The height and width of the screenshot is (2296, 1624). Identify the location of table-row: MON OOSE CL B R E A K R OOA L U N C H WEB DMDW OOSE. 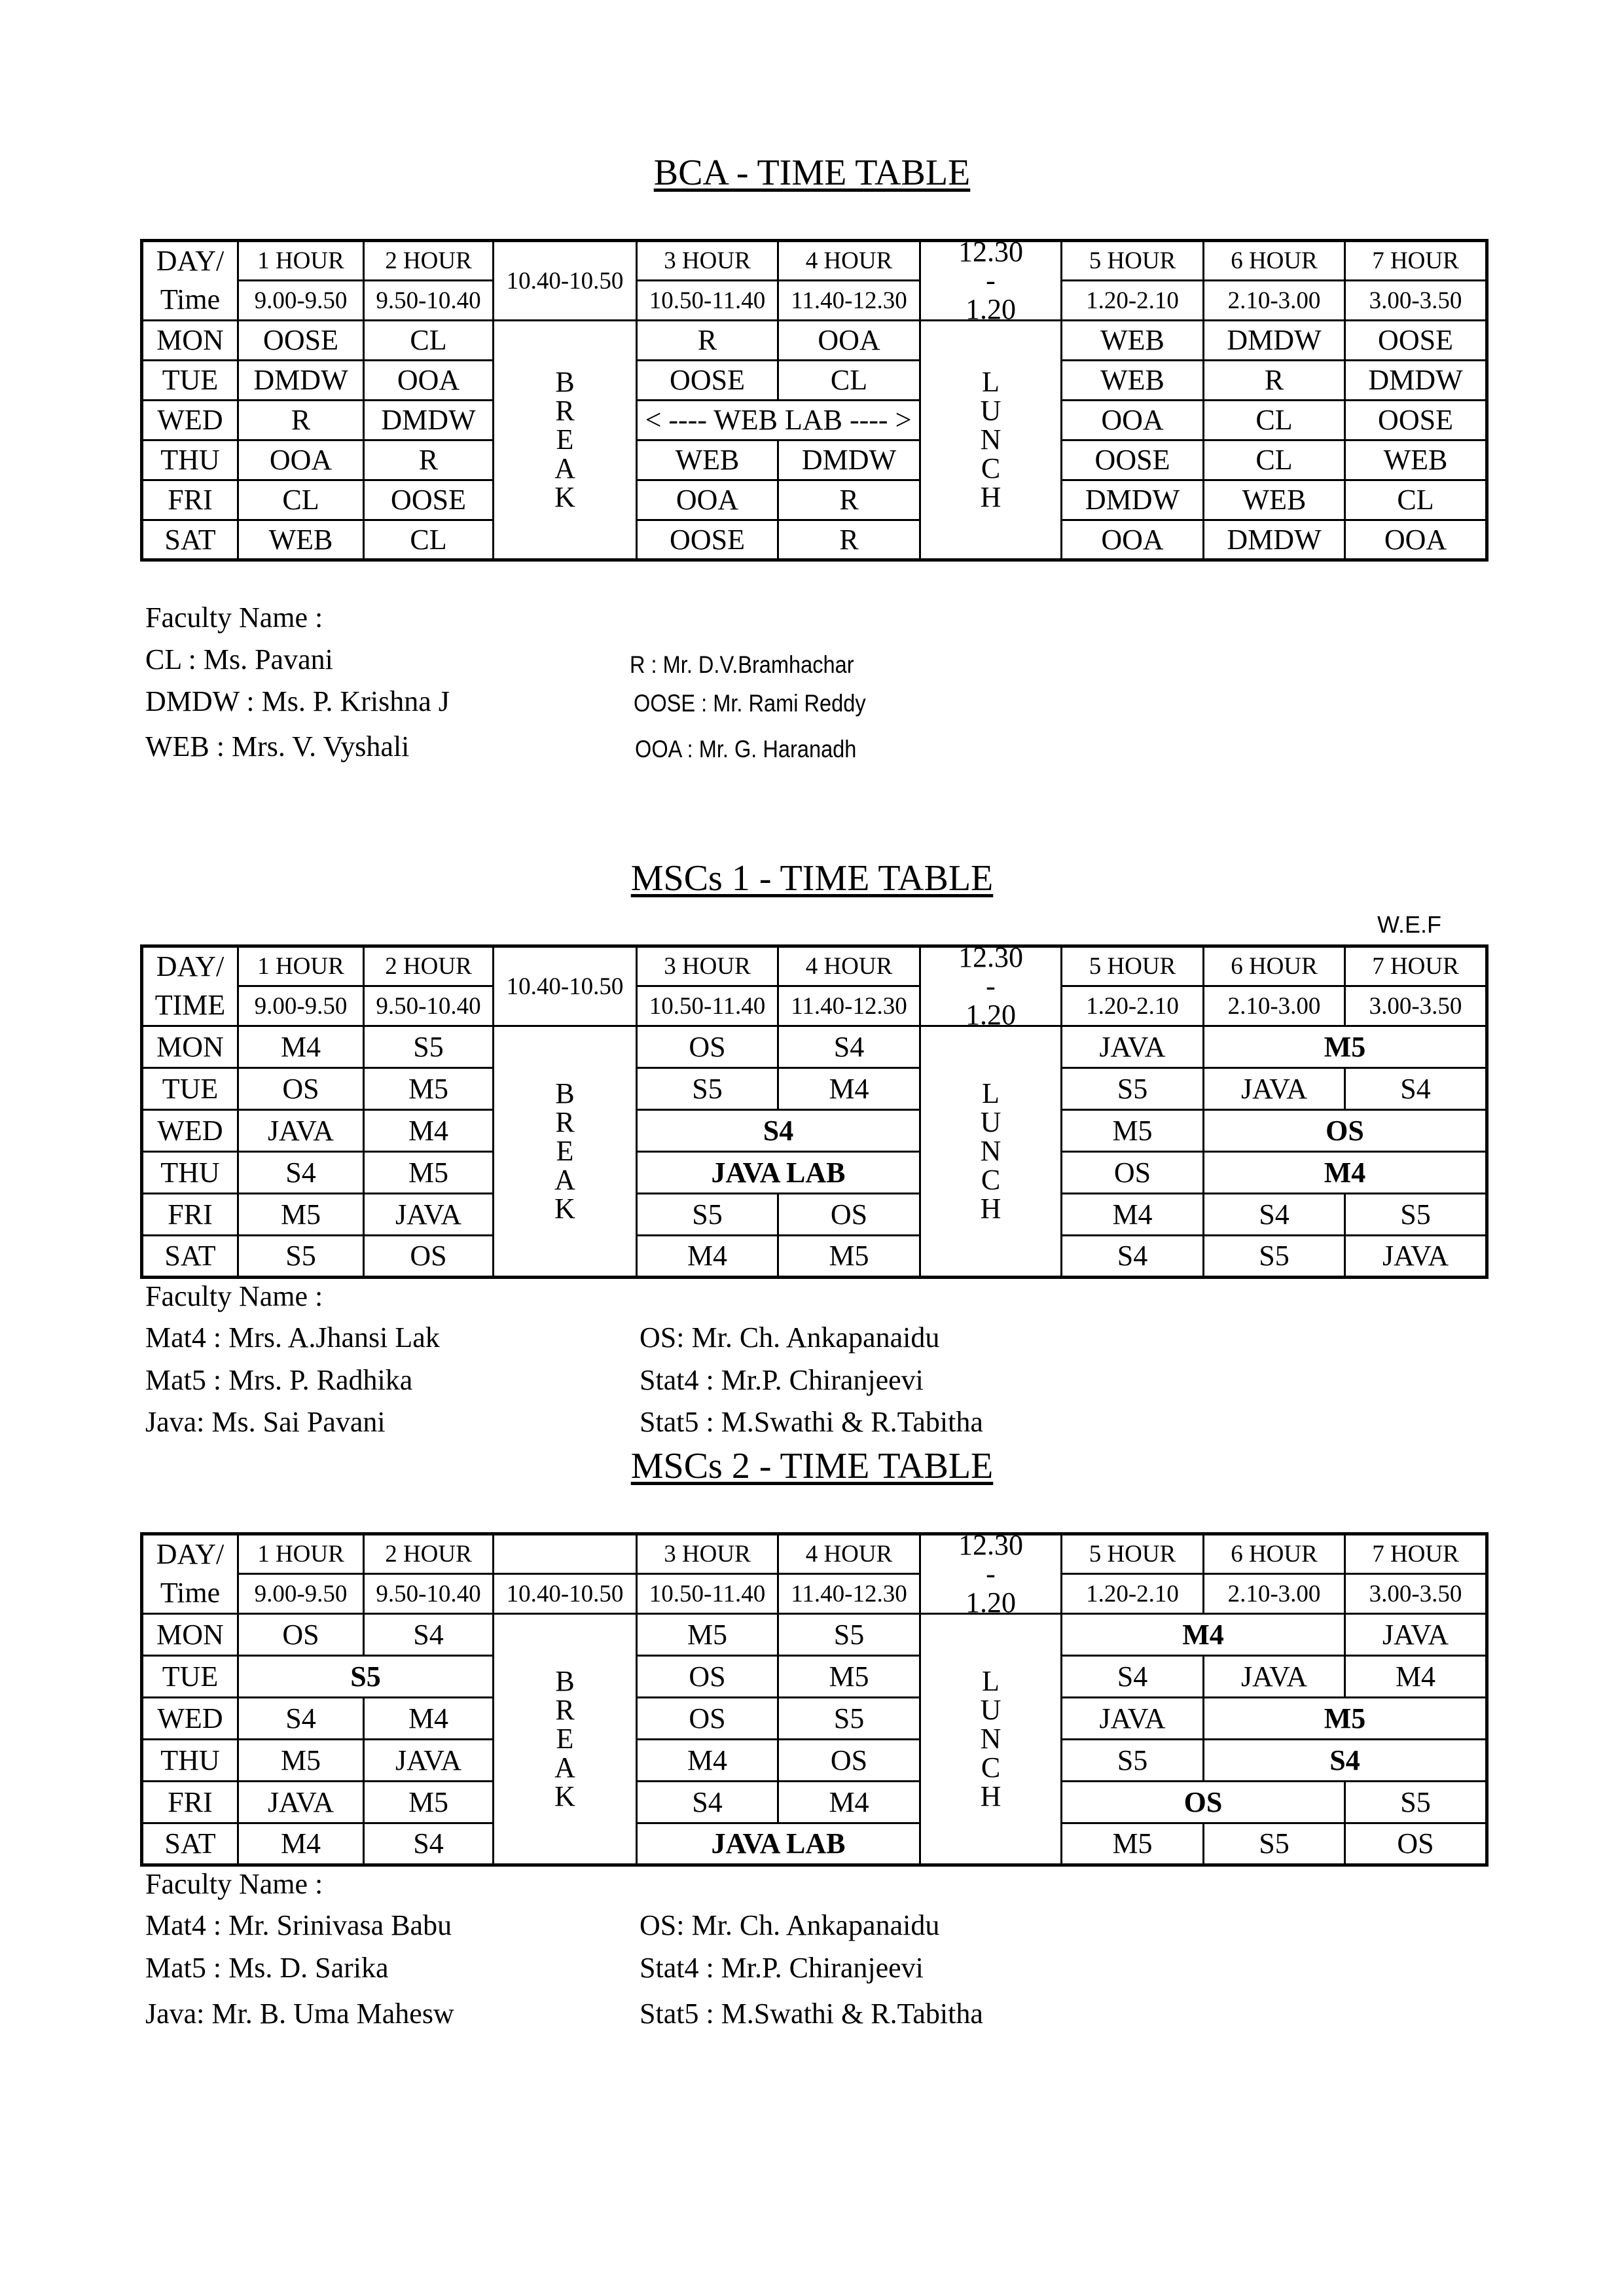
(814, 440).